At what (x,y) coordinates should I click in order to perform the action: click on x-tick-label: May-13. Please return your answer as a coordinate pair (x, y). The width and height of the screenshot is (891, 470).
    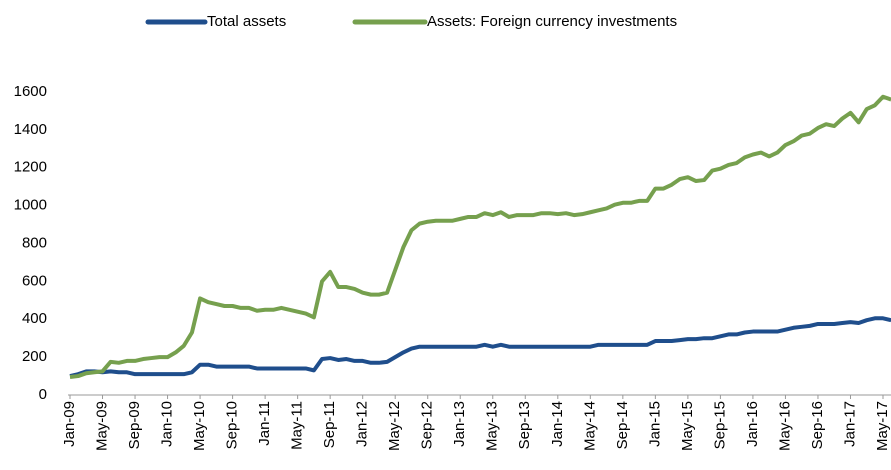
    Looking at the image, I should click on (492, 426).